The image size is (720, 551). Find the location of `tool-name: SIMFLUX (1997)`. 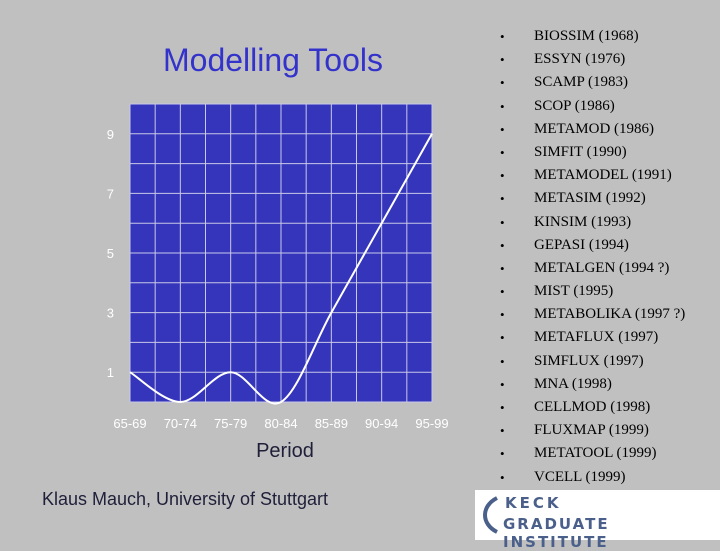

tool-name: SIMFLUX (1997) is located at coordinates (589, 360).